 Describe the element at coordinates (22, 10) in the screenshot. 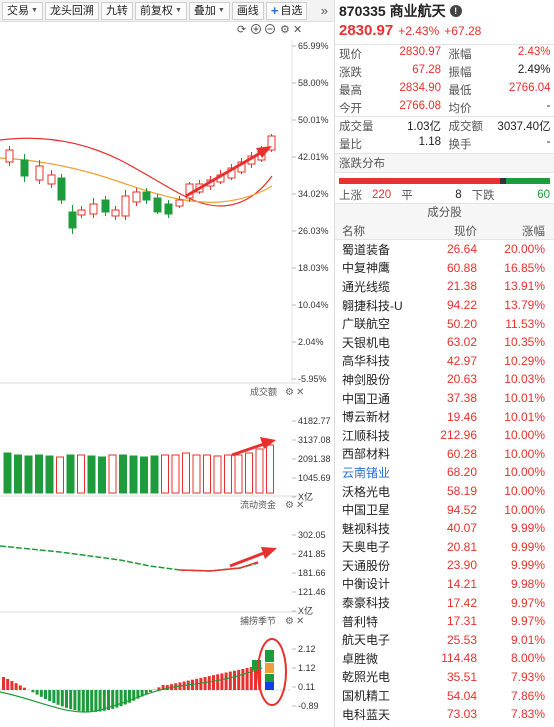

I see `toolbar-trade-button: 交易 ▼` at that location.